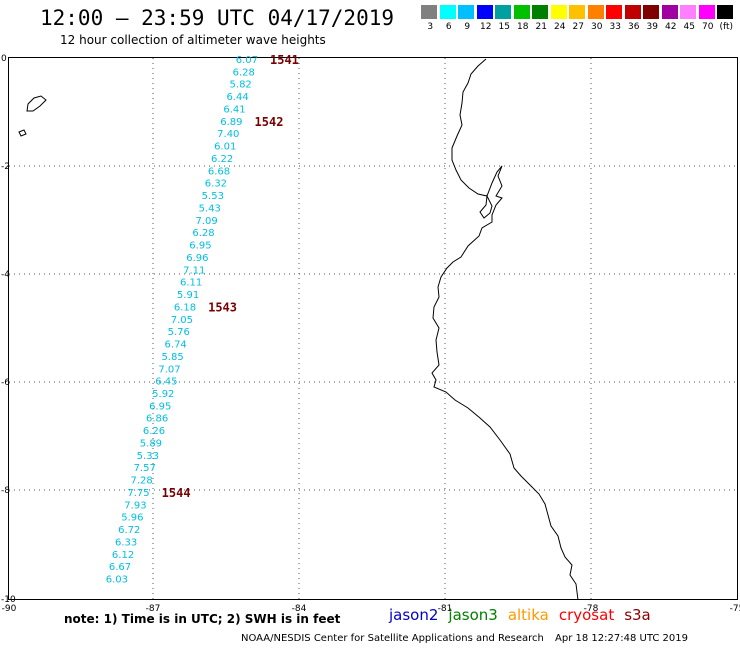  Describe the element at coordinates (141, 481) in the screenshot. I see `wave-height-value: 7.28` at that location.